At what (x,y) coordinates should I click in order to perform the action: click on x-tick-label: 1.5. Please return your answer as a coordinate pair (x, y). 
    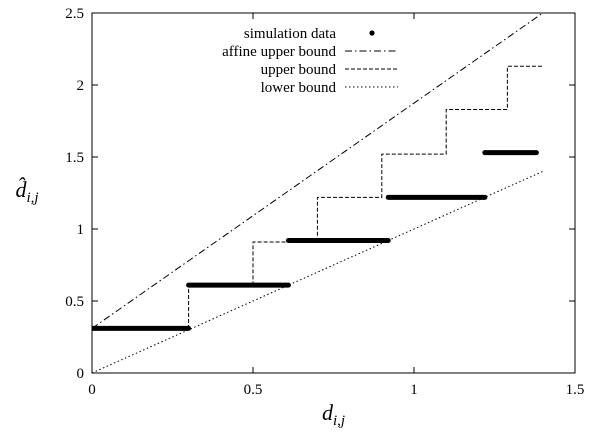
    Looking at the image, I should click on (575, 390).